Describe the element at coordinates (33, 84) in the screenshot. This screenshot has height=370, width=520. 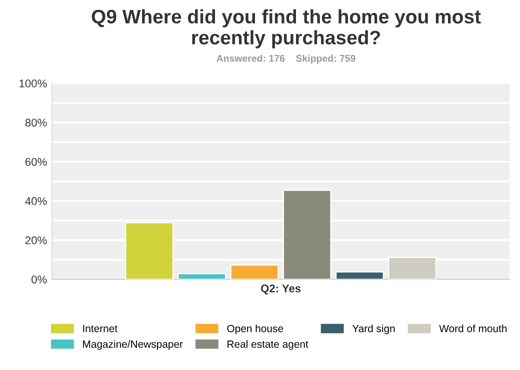
I see `y-tick-label: 100%` at that location.